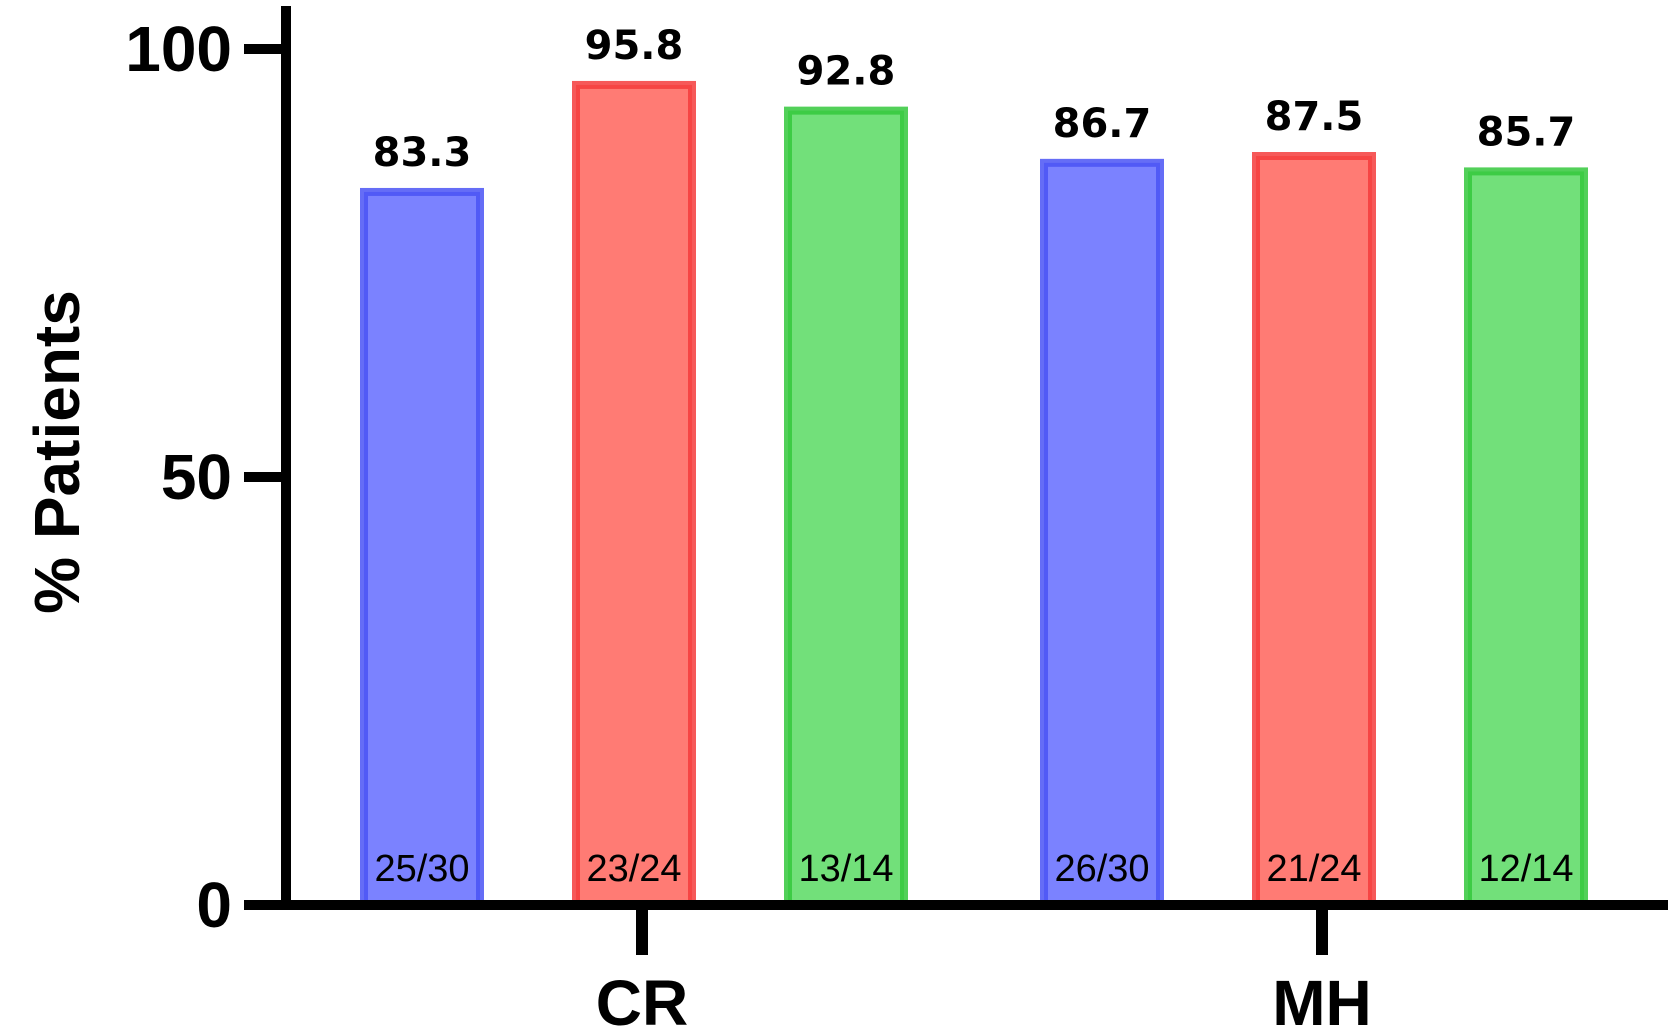  Describe the element at coordinates (642, 999) in the screenshot. I see `x-tick-label: CR` at that location.